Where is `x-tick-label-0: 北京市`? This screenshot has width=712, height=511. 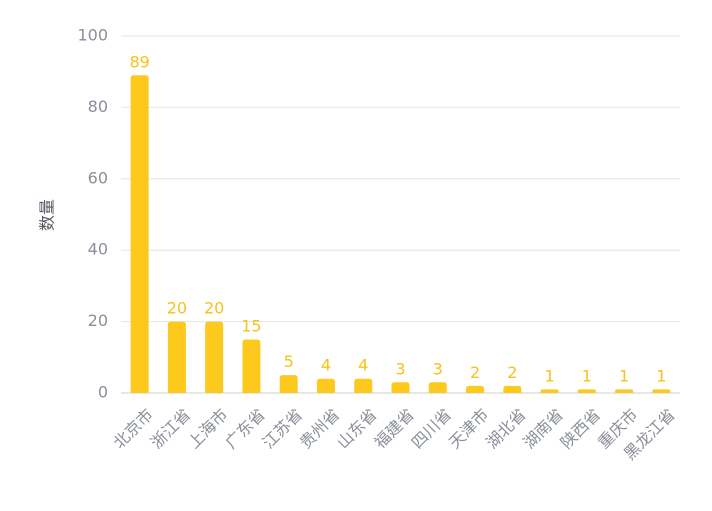
x-tick-label-0: 北京市 is located at coordinates (133, 428).